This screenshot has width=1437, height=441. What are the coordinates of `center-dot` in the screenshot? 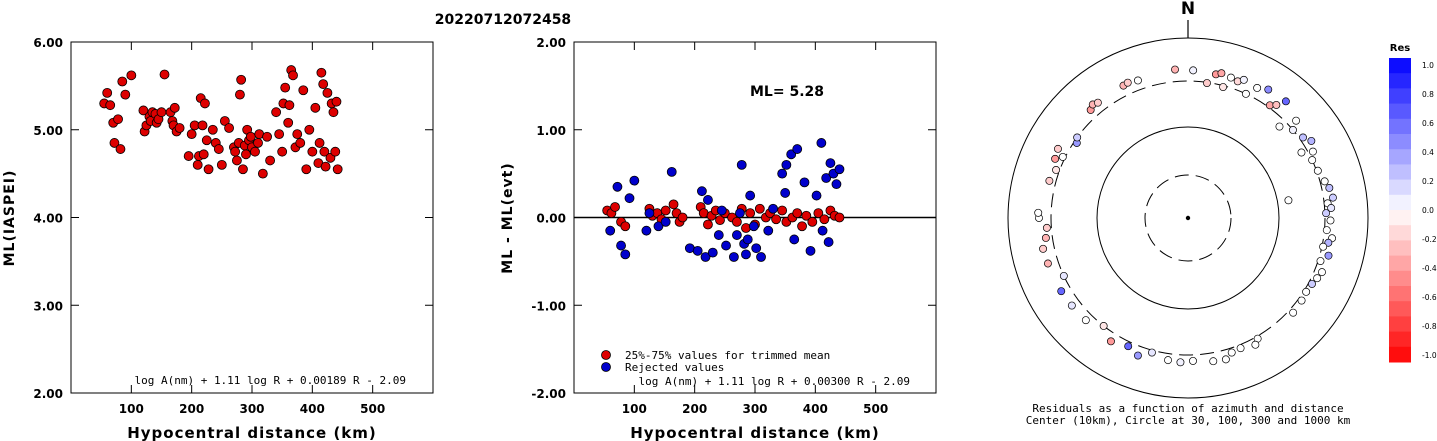 It's located at (1188, 218).